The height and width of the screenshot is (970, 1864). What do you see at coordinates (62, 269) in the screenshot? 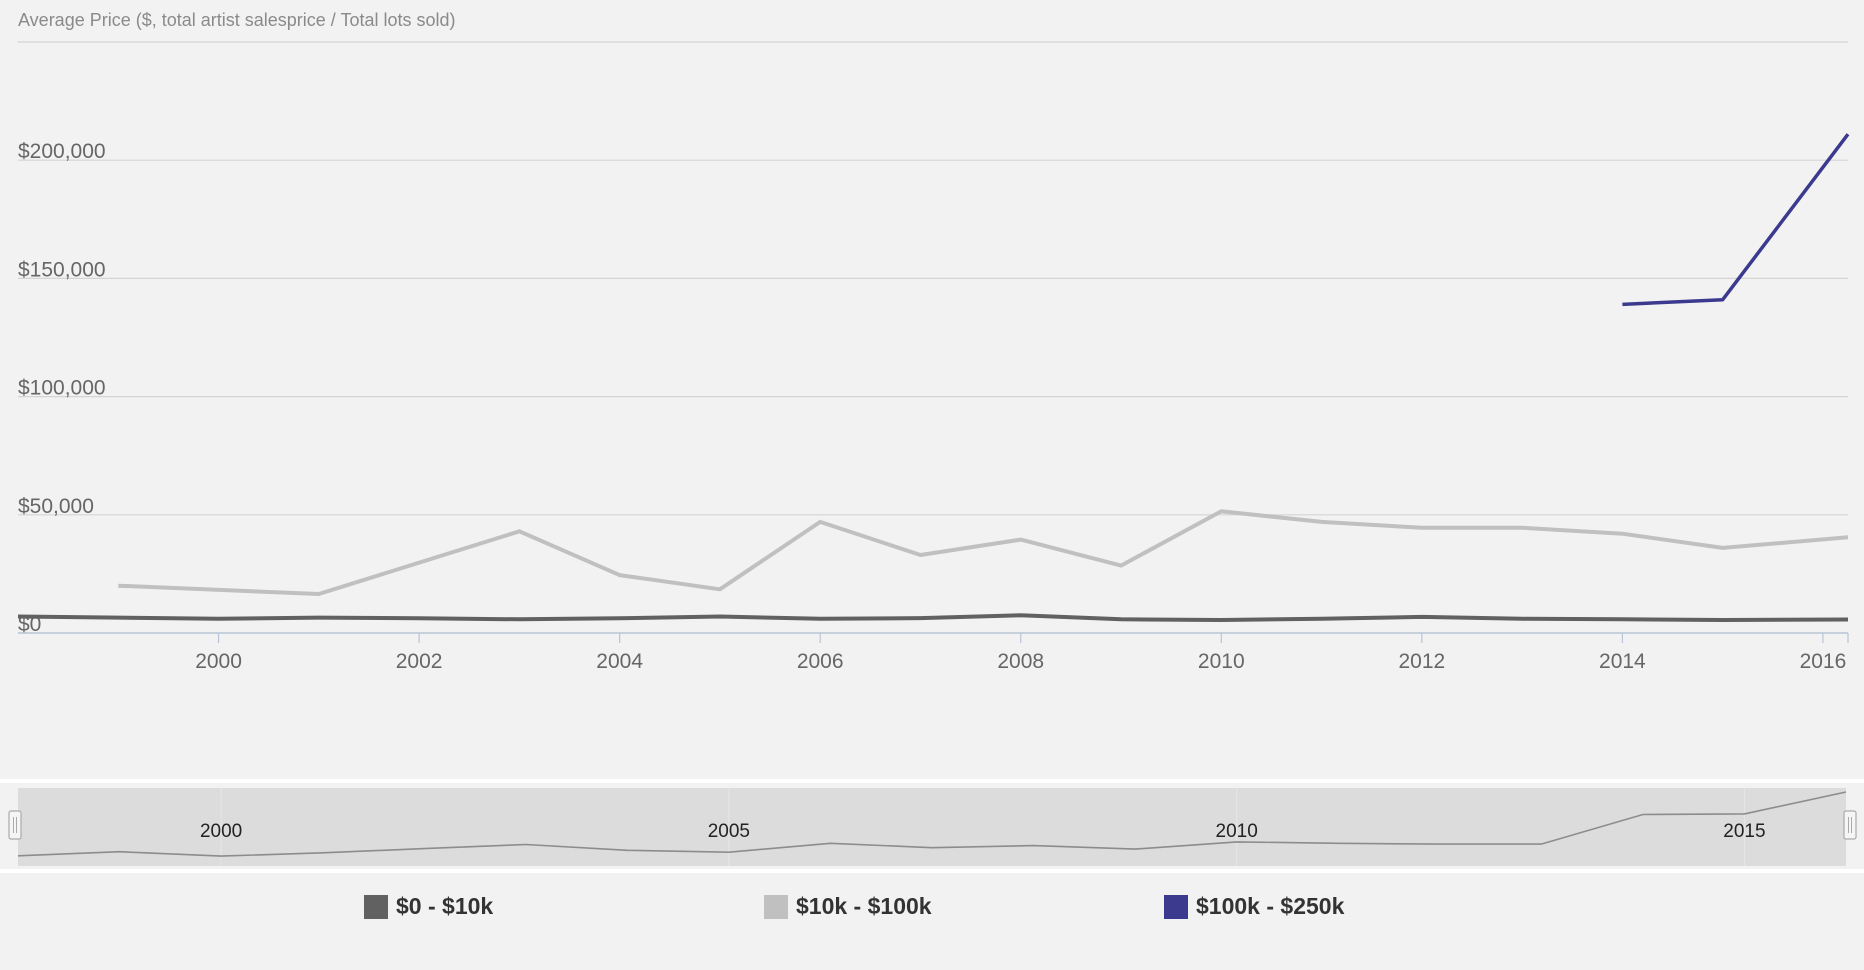
I see `y-tick-label: $150,000` at bounding box center [62, 269].